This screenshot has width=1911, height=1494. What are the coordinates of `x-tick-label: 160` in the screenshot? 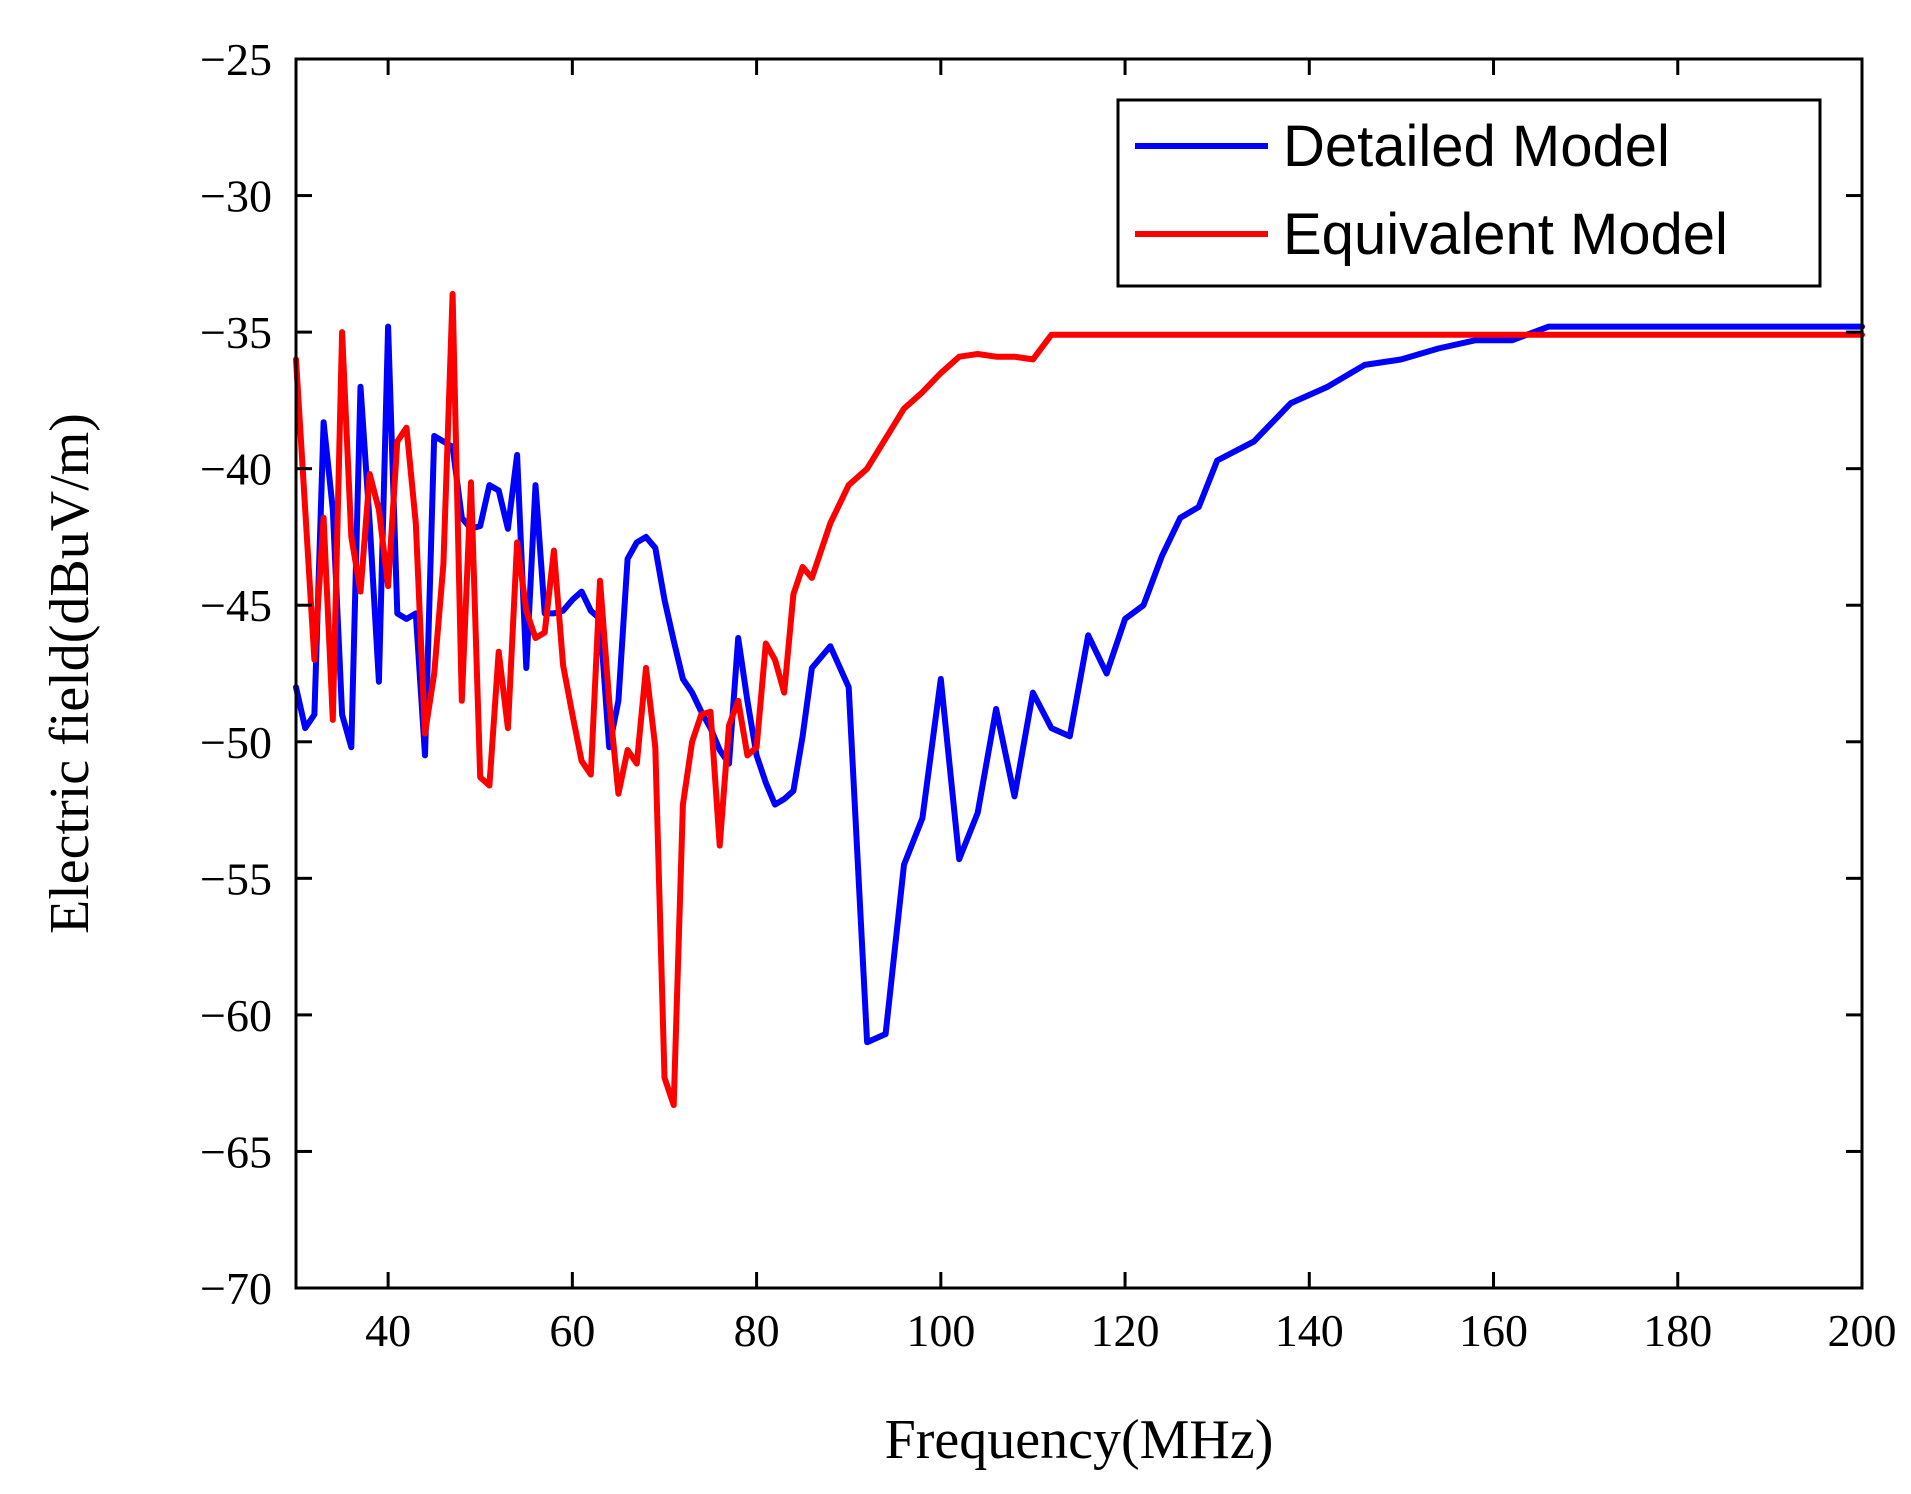 It's located at (1493, 1330).